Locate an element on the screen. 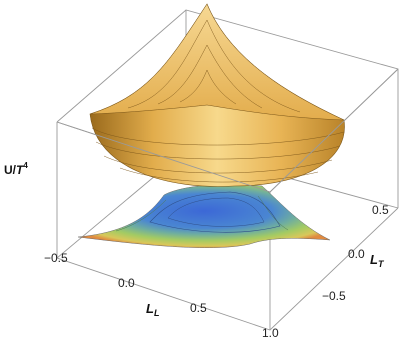 The width and height of the screenshot is (404, 346). y-tick: 0.5 is located at coordinates (380, 210).